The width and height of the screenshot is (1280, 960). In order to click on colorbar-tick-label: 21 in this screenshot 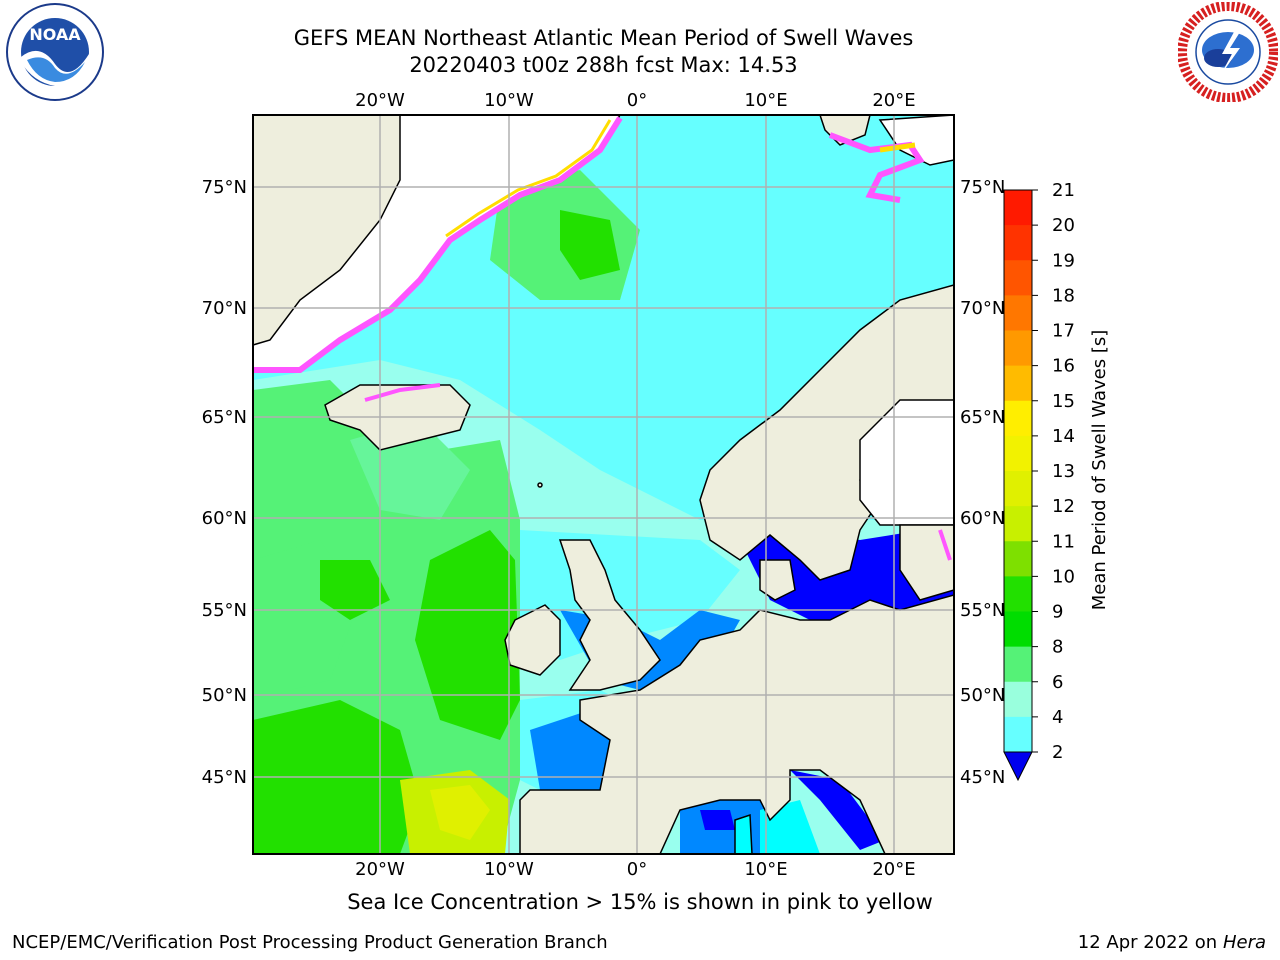, I will do `click(1063, 190)`.